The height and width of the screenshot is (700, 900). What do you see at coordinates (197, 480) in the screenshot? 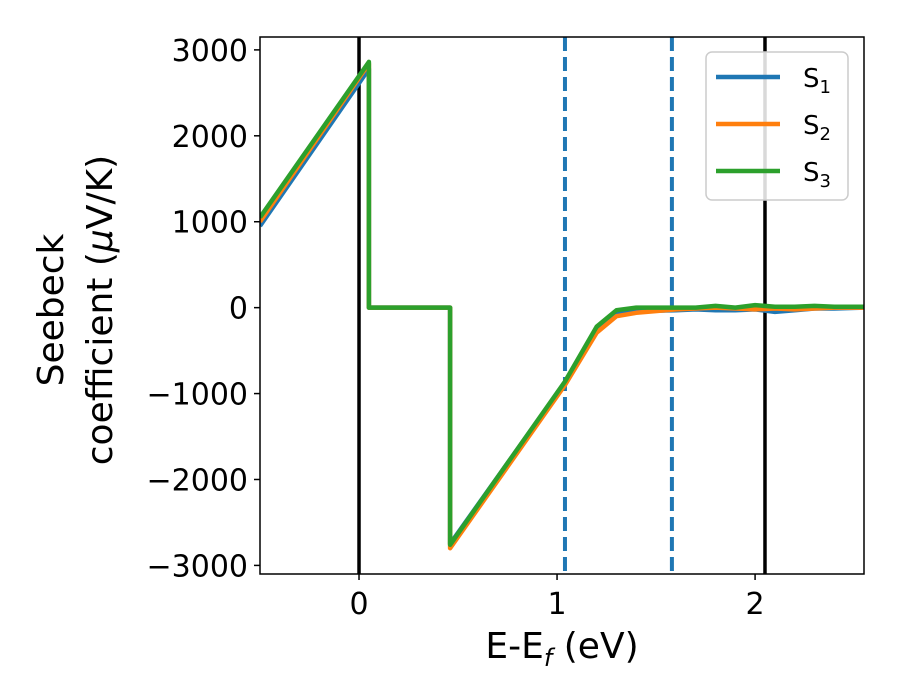
I see `y-tick-label: −2000` at bounding box center [197, 480].